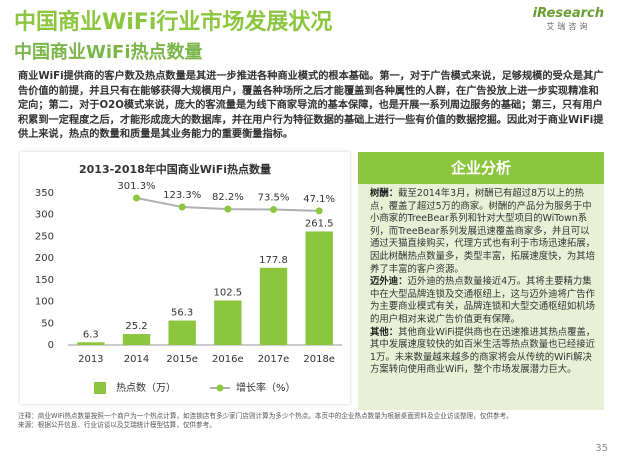  I want to click on analysis-label: 迈外迪：, so click(389, 282).